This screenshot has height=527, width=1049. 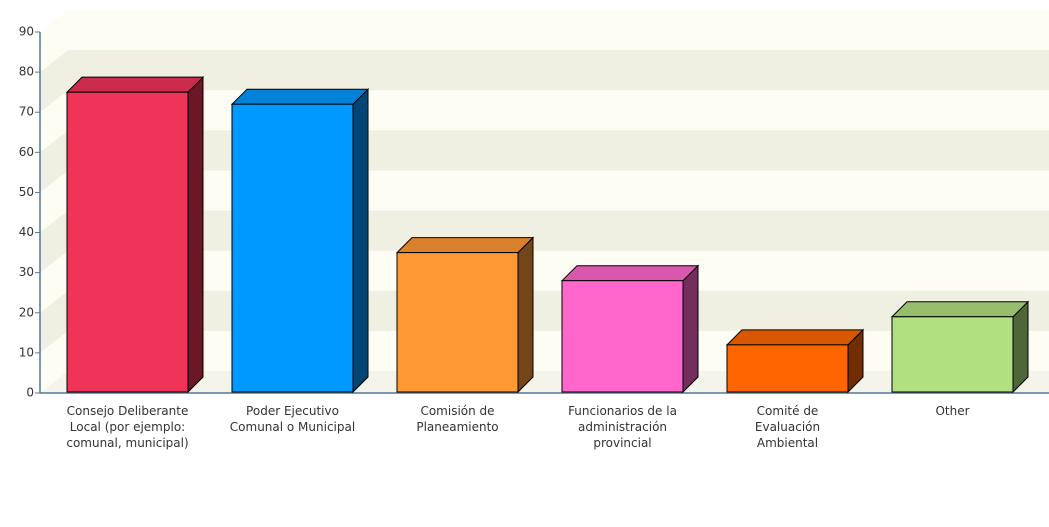 What do you see at coordinates (26, 272) in the screenshot?
I see `y-tick-label: 30` at bounding box center [26, 272].